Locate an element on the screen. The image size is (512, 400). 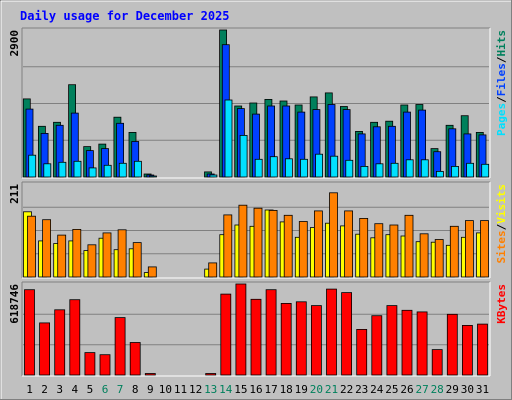
x-label-day-5: 5 is located at coordinates (90, 389).